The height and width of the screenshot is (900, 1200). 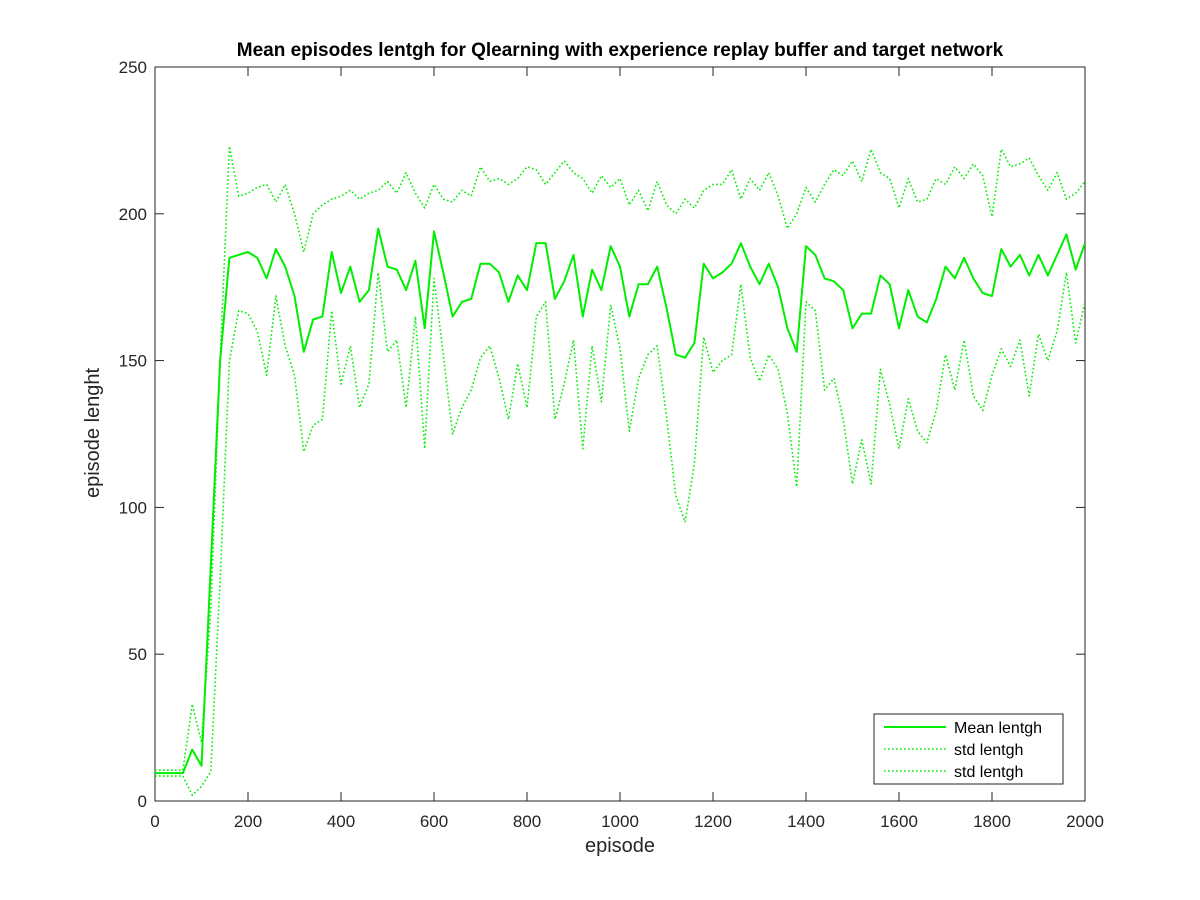 I want to click on x-axis-label: episode, so click(x=620, y=846).